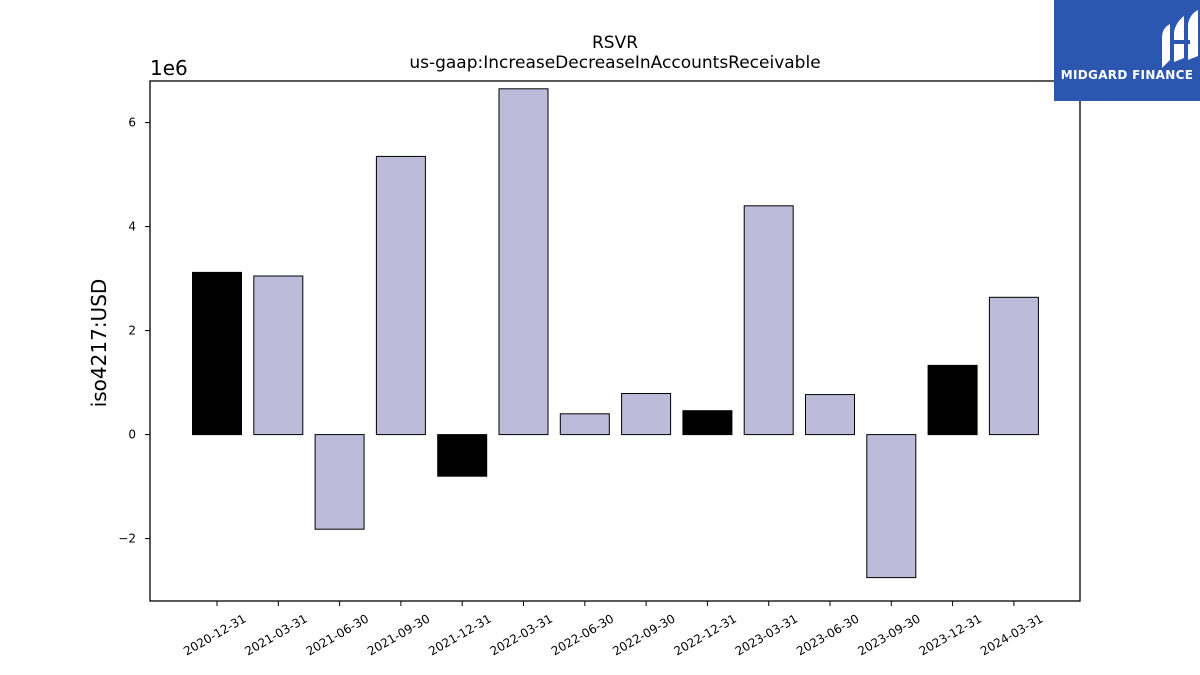 Image resolution: width=1200 pixels, height=675 pixels. What do you see at coordinates (132, 435) in the screenshot?
I see `y-tick-label: 0` at bounding box center [132, 435].